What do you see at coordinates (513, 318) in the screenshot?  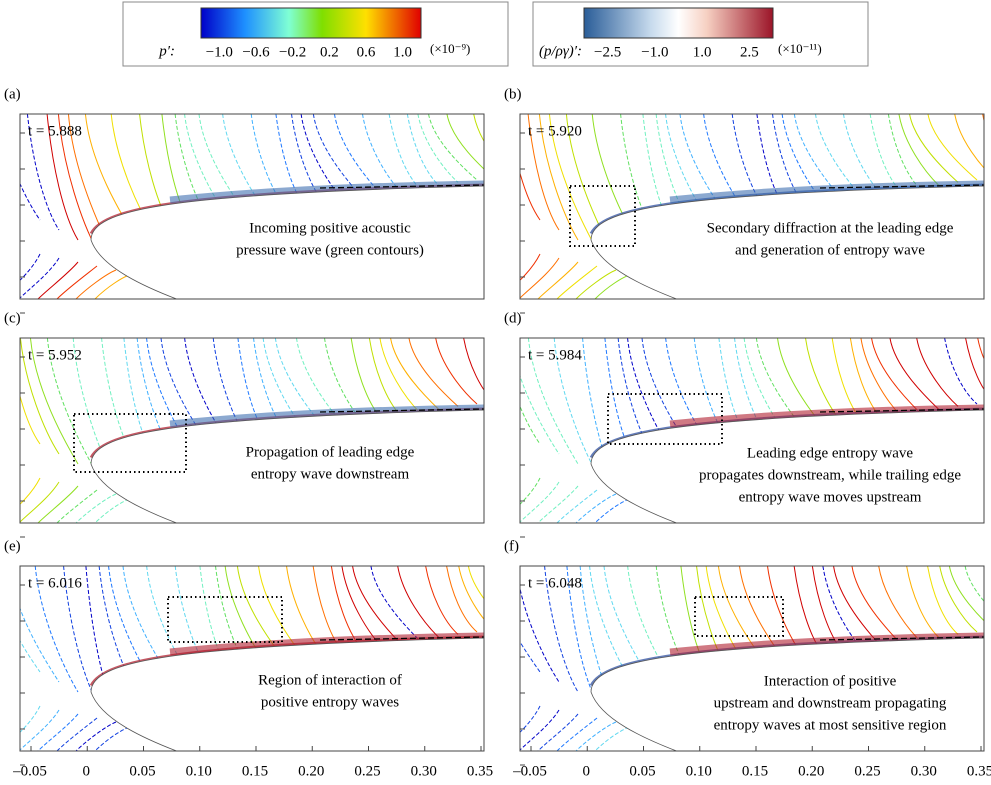 I see `panel-label: (d)` at bounding box center [513, 318].